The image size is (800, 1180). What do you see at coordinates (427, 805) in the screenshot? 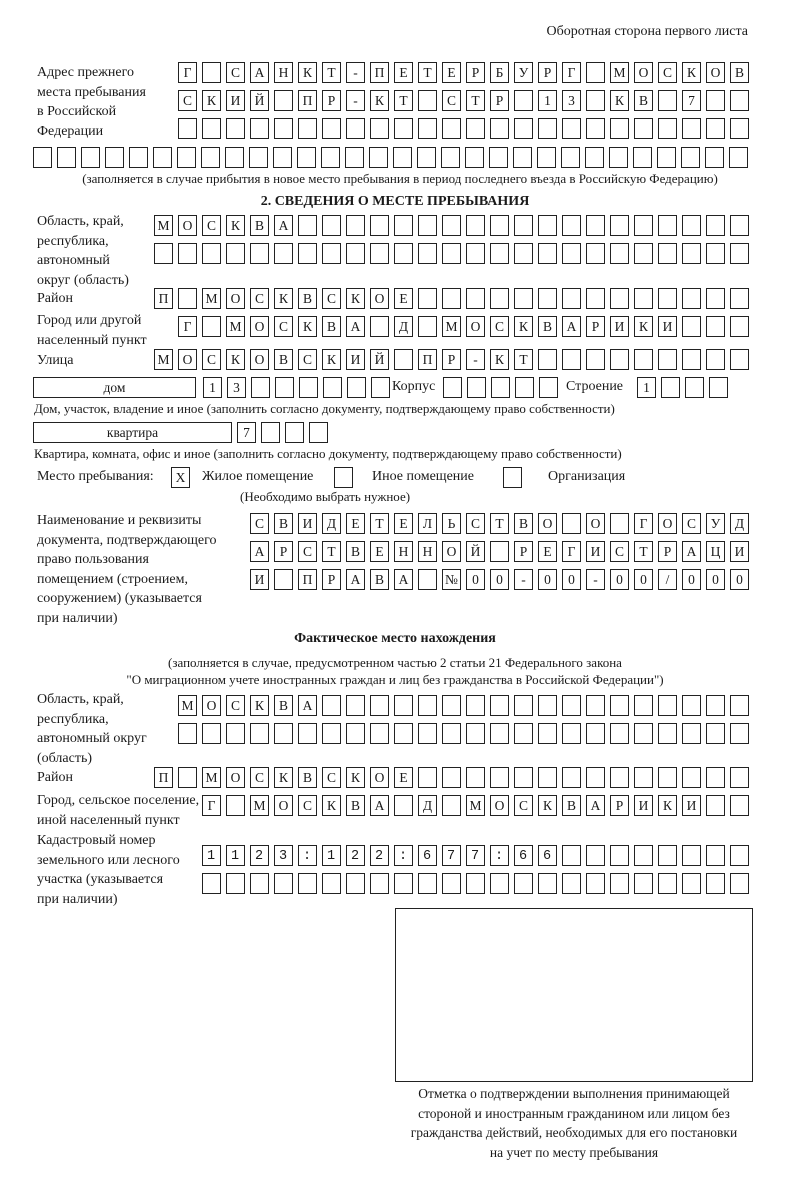
I see `char-cell: Д` at bounding box center [427, 805].